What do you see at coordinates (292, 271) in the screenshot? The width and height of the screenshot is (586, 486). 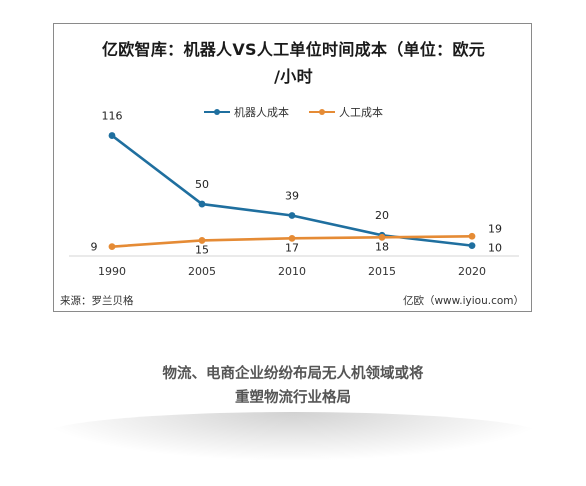 I see `x-tick-label: 2010` at bounding box center [292, 271].